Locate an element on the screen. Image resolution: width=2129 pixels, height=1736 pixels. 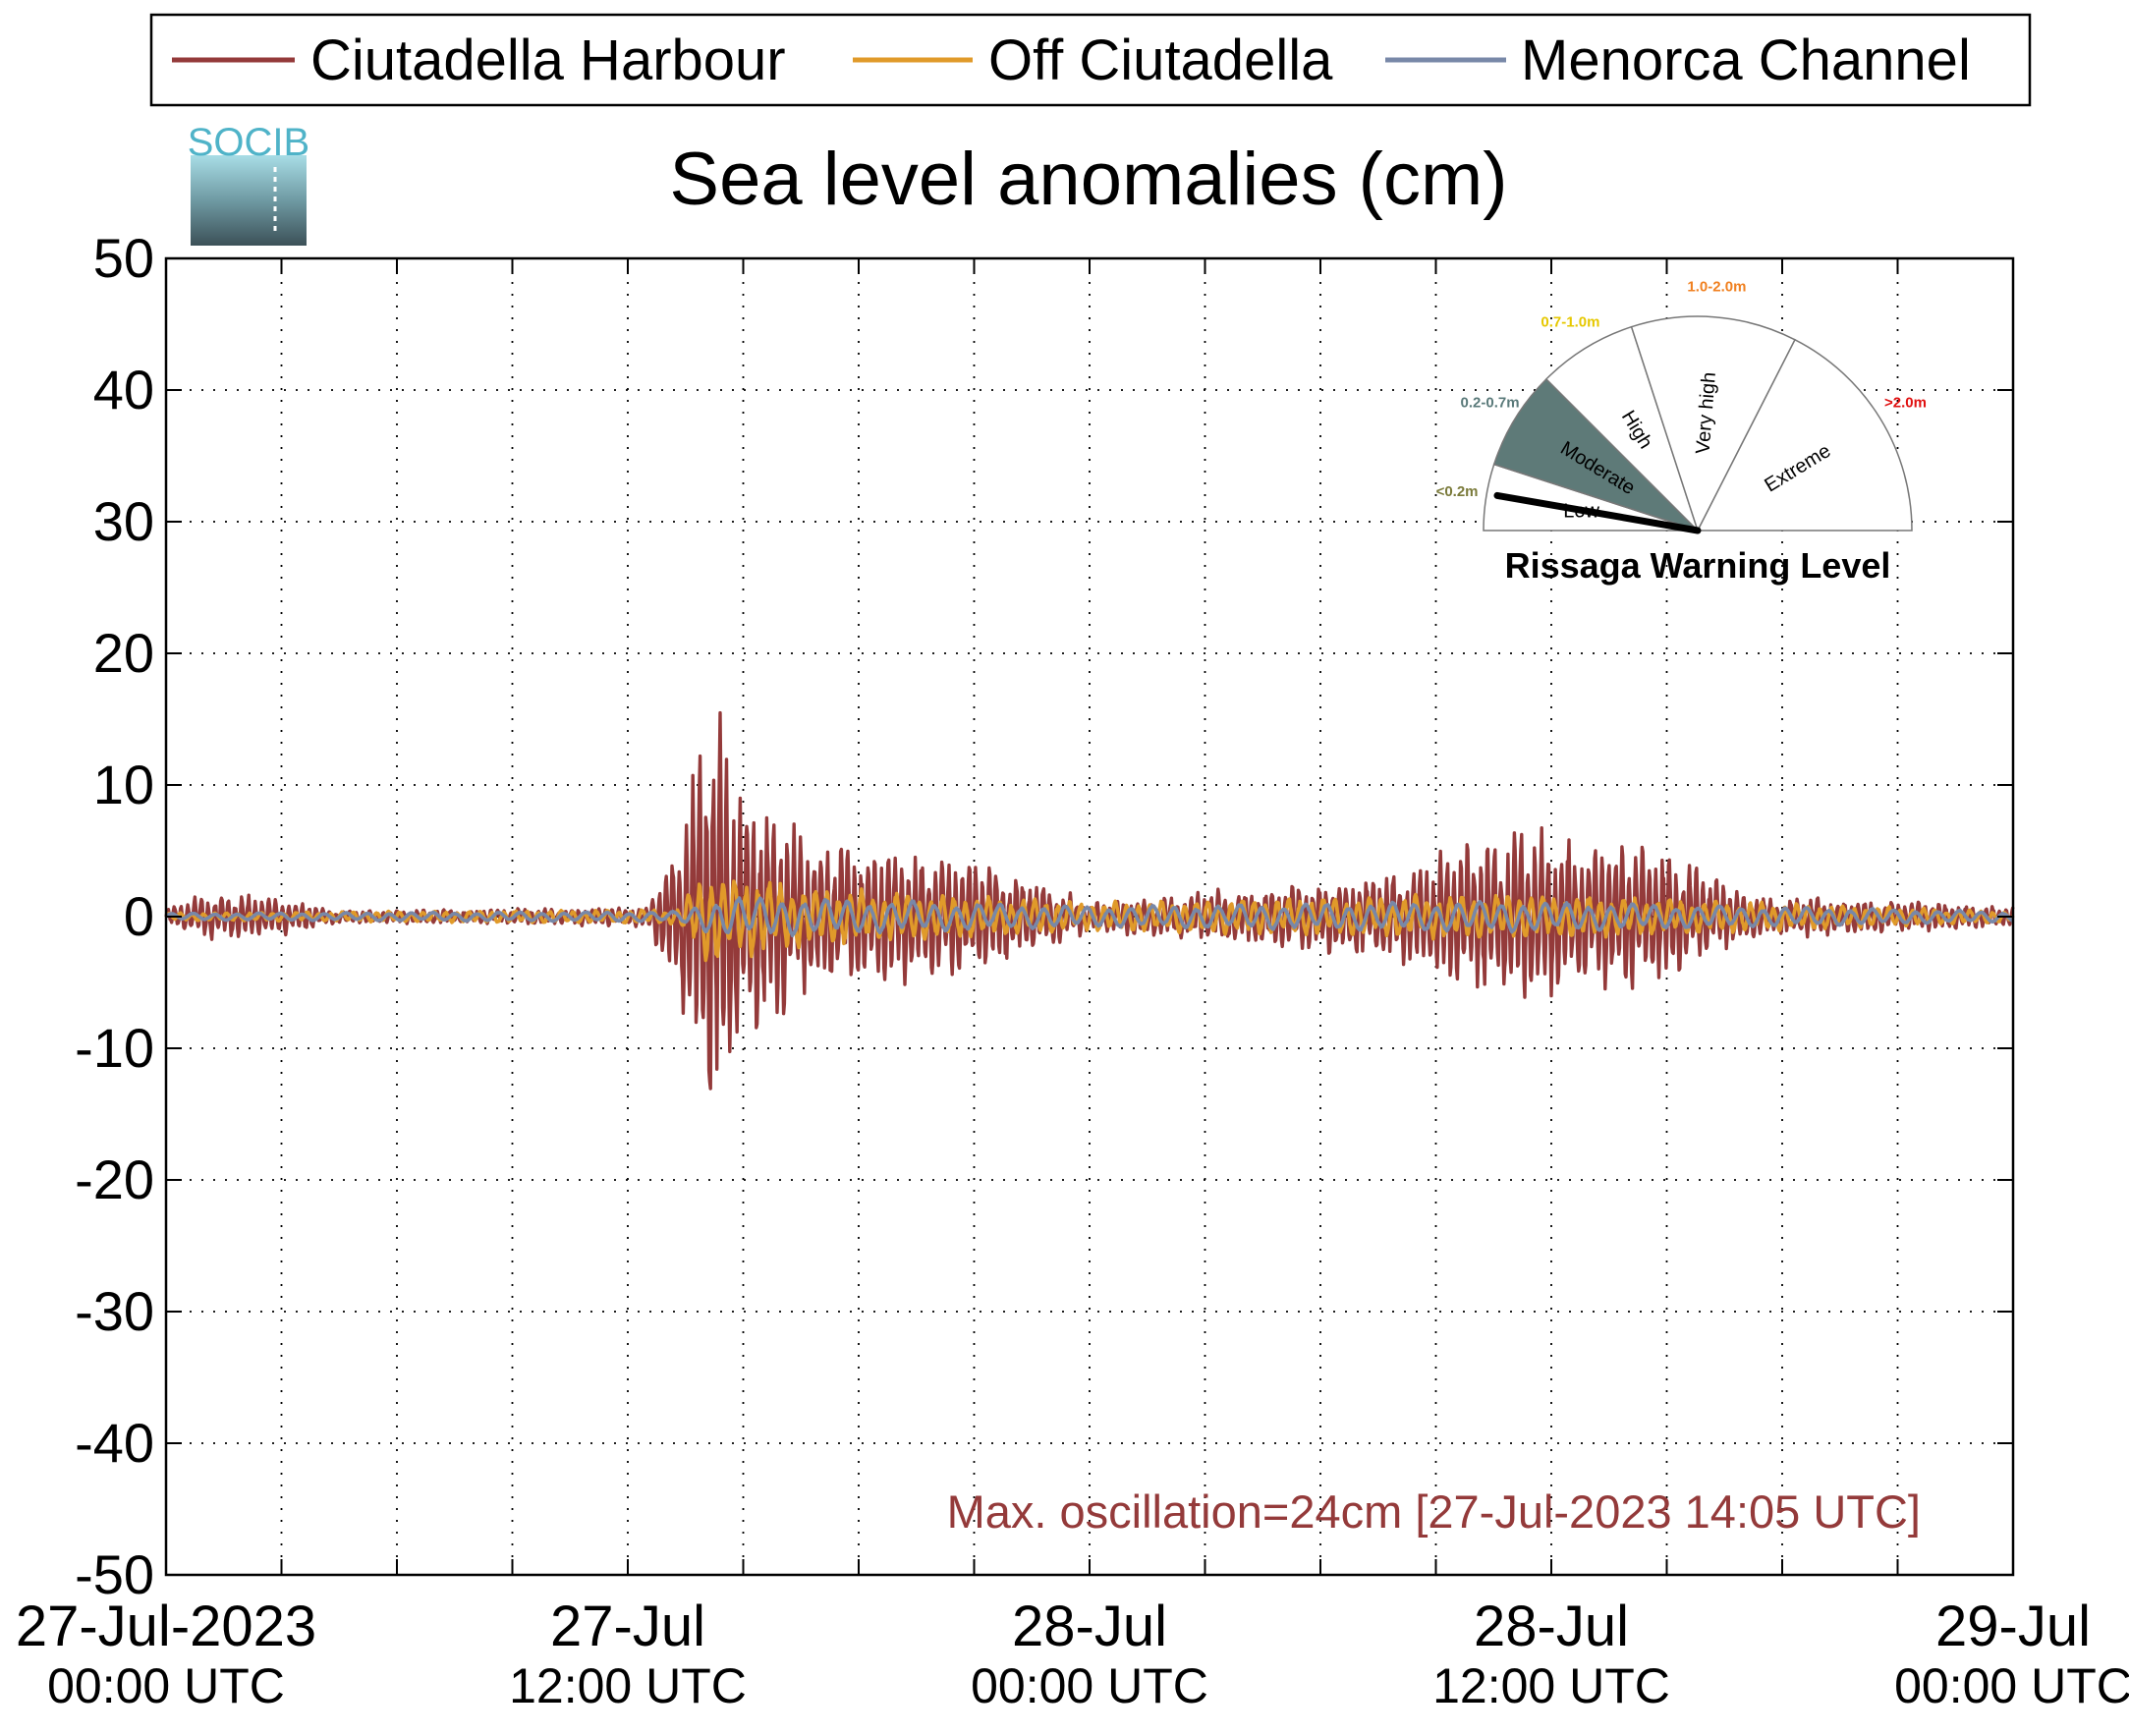
series-line-menorca-channel is located at coordinates (1089, 917).